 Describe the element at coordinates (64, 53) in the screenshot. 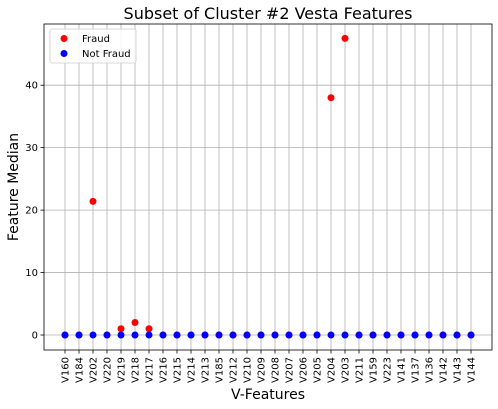

I see `legend-marker-not-fraud` at that location.